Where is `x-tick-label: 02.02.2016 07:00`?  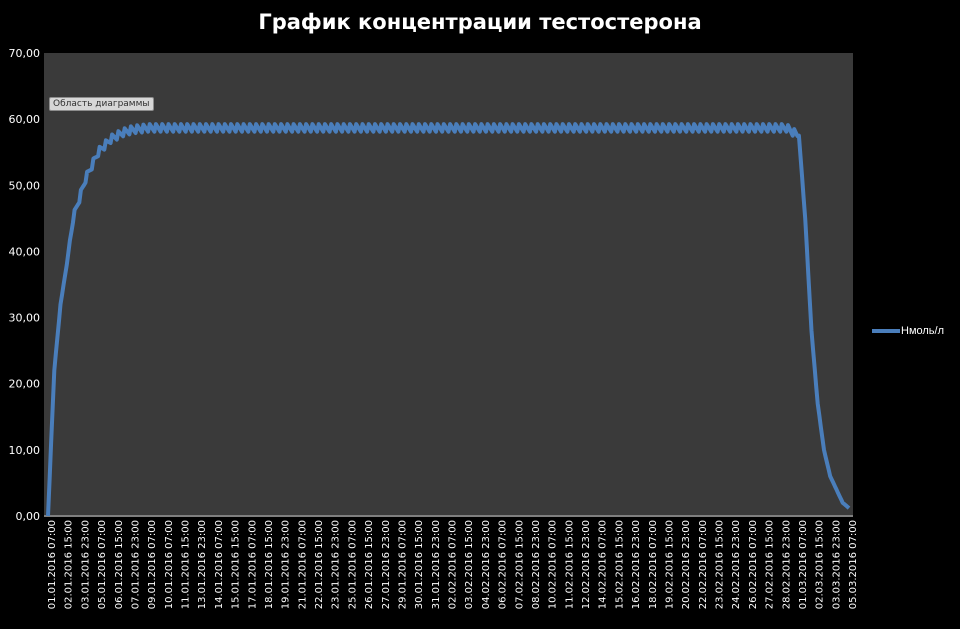 x-tick-label: 02.02.2016 07:00 is located at coordinates (453, 564).